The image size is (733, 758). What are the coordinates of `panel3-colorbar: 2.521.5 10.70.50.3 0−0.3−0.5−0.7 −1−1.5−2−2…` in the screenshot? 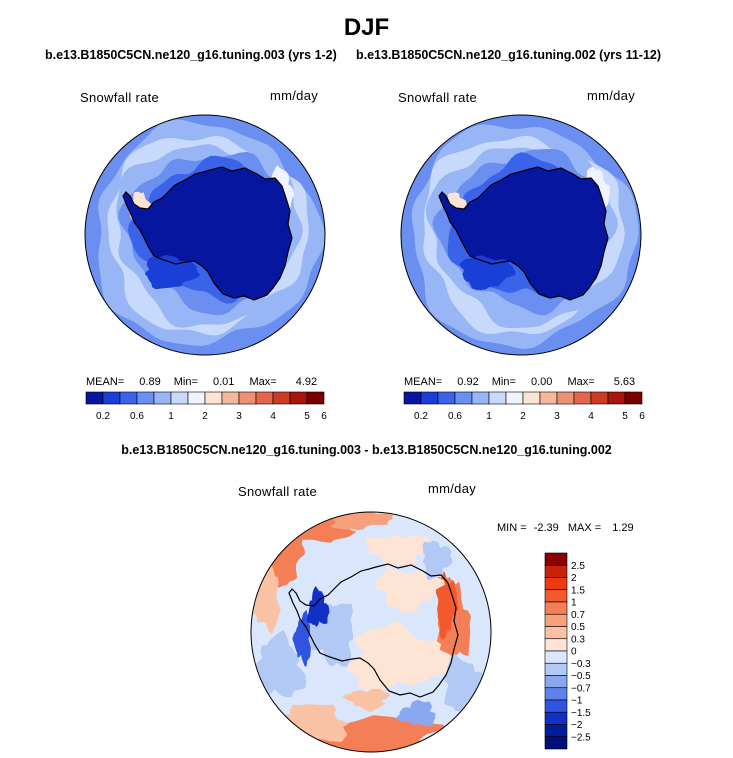 It's located at (567, 651).